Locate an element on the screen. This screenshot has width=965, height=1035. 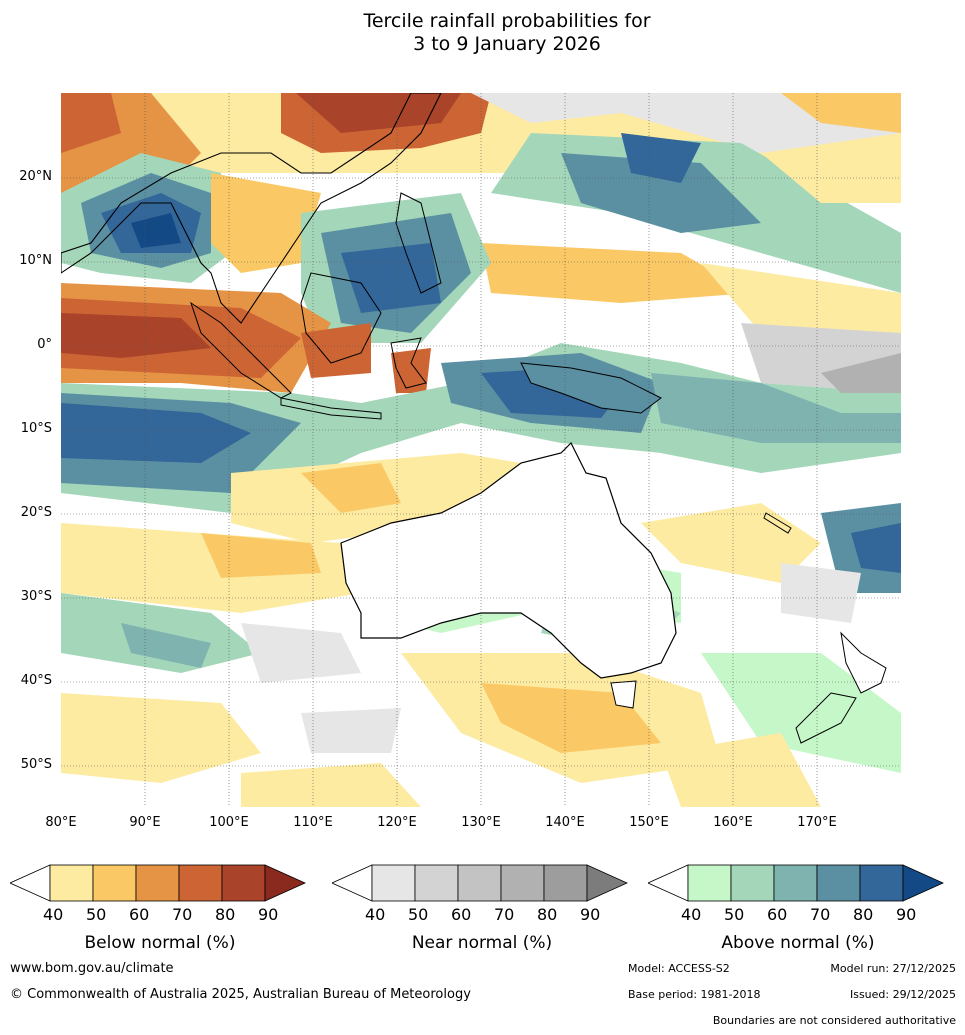
colorbar-tick: 40 is located at coordinates (53, 914).